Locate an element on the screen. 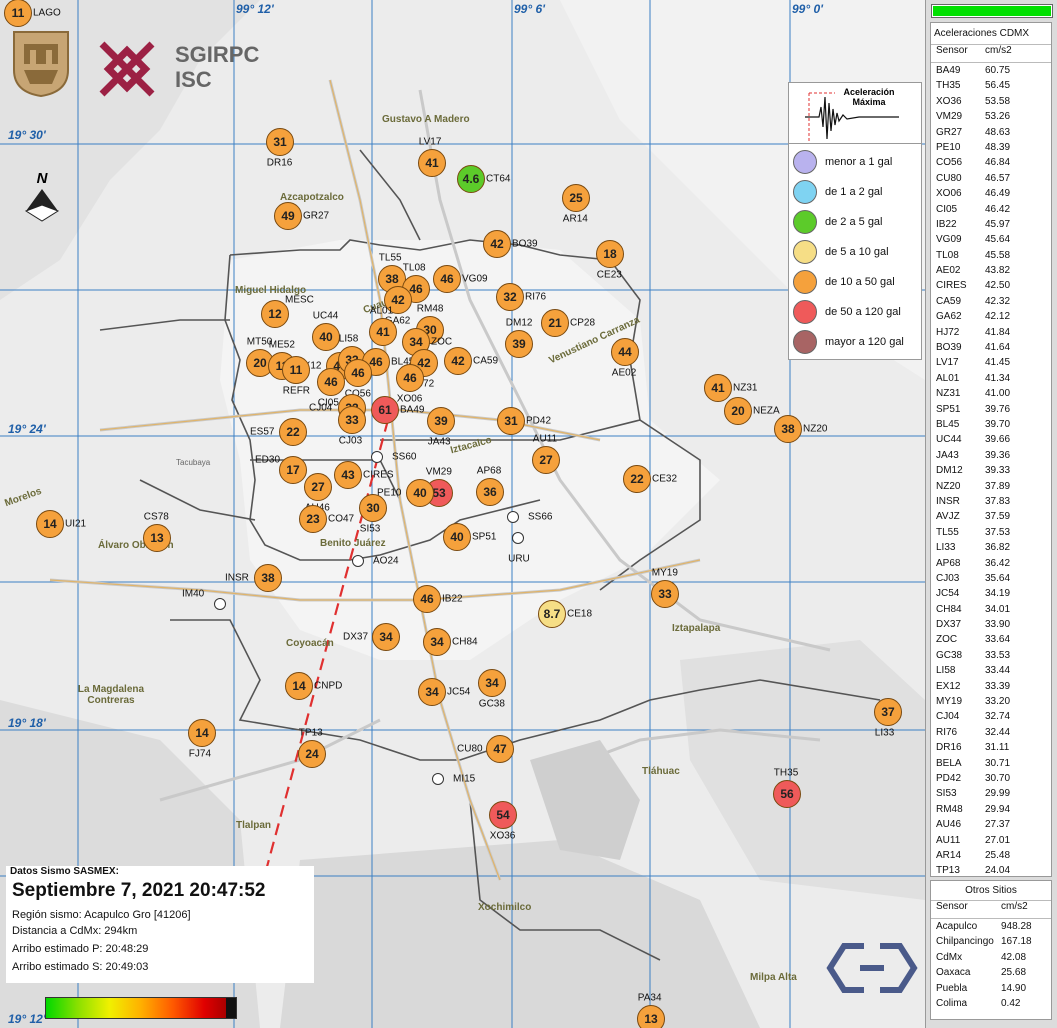  table-row: CO56 46.84 is located at coordinates (991, 162).